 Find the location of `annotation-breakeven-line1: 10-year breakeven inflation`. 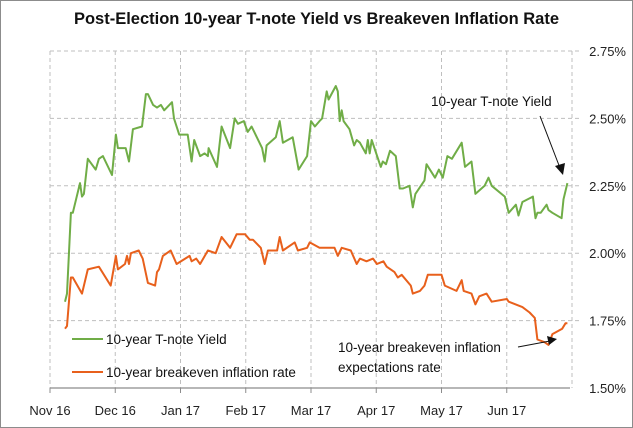

annotation-breakeven-line1: 10-year breakeven inflation is located at coordinates (419, 347).